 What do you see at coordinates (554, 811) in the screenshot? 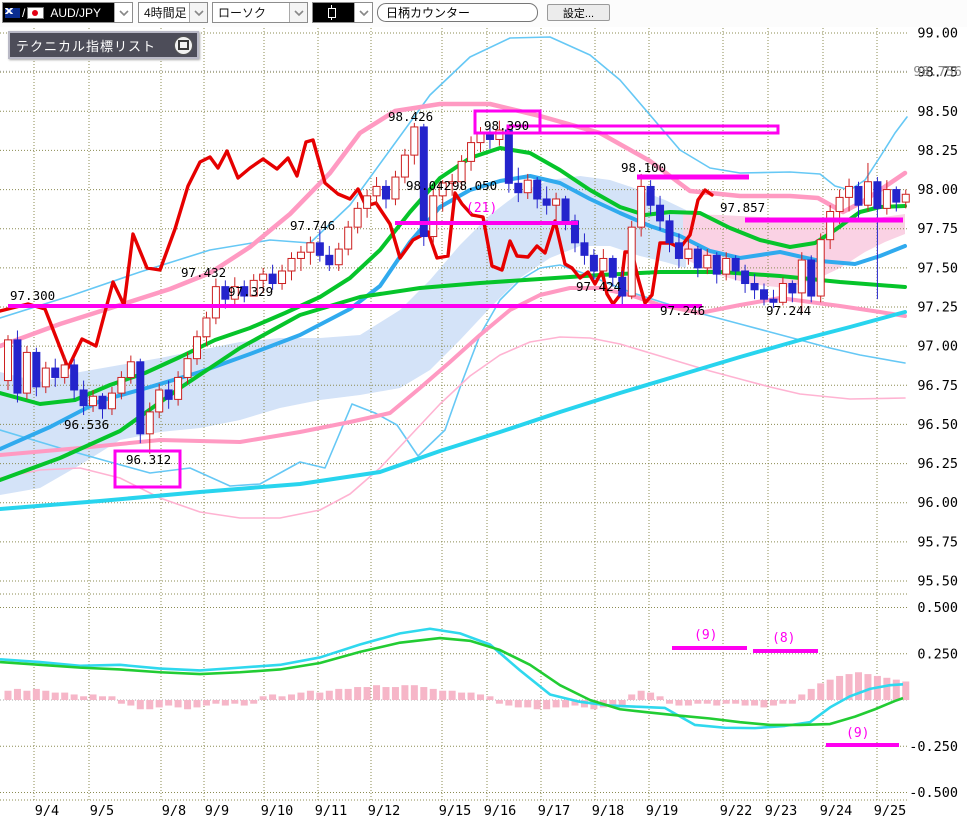
I see `x-axis-date-label: 9/17` at bounding box center [554, 811].